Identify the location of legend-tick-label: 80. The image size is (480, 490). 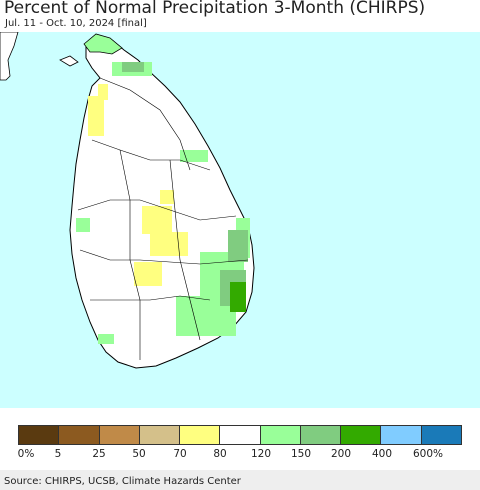
(219, 454).